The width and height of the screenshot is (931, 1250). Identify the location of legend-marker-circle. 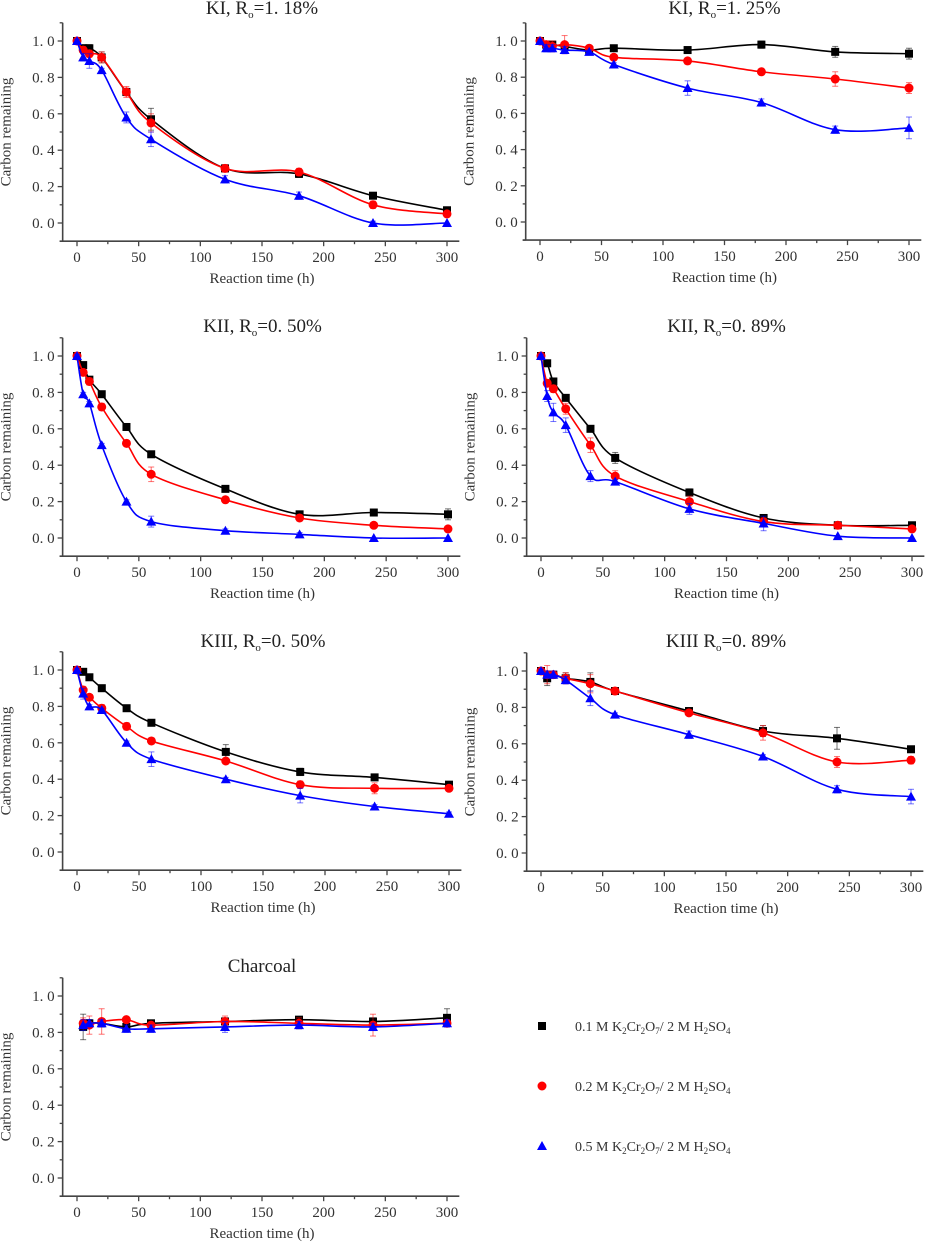
(542, 1086).